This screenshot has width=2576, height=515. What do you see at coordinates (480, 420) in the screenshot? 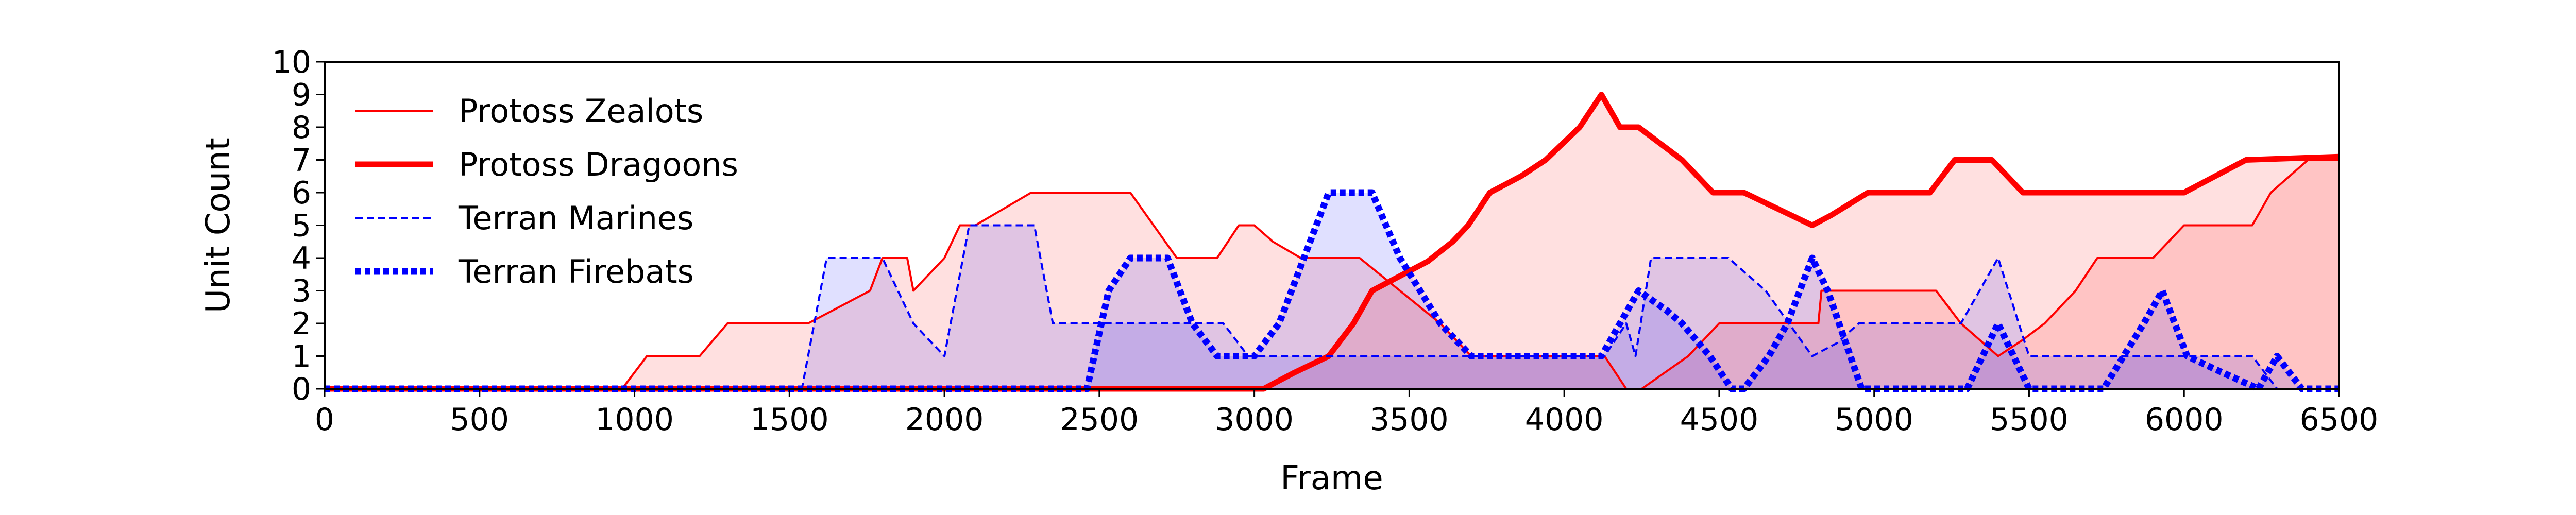
I see `x-tick-label: 500` at bounding box center [480, 420].